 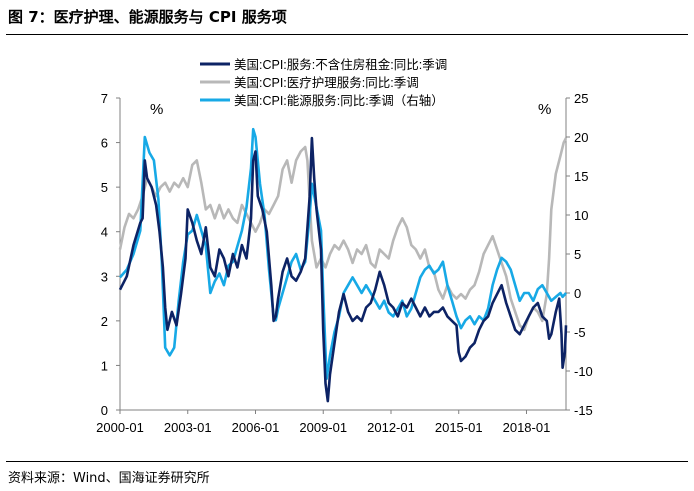 I want to click on figure-title: 图 7：医疗护理、能源服务与 CPI 服务项, so click(x=147, y=17).